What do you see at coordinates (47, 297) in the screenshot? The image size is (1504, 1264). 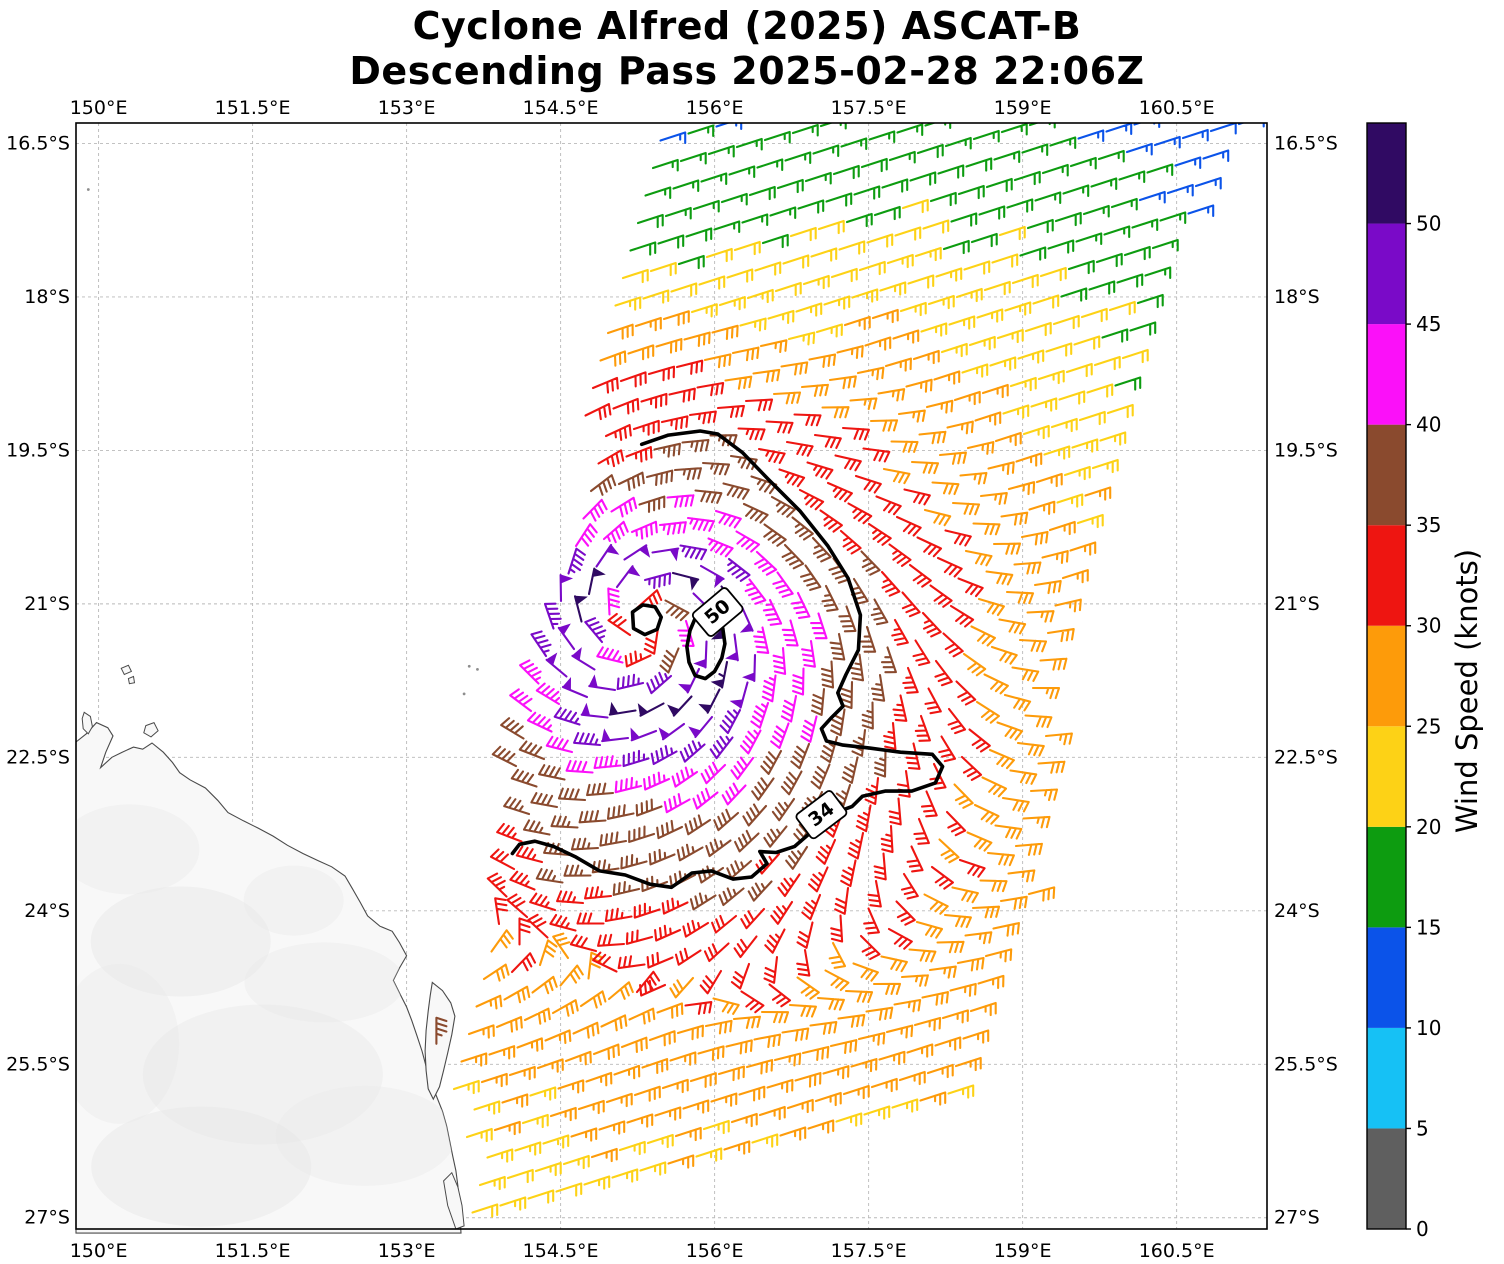 I see `y-tick-label-left: 18°S` at bounding box center [47, 297].